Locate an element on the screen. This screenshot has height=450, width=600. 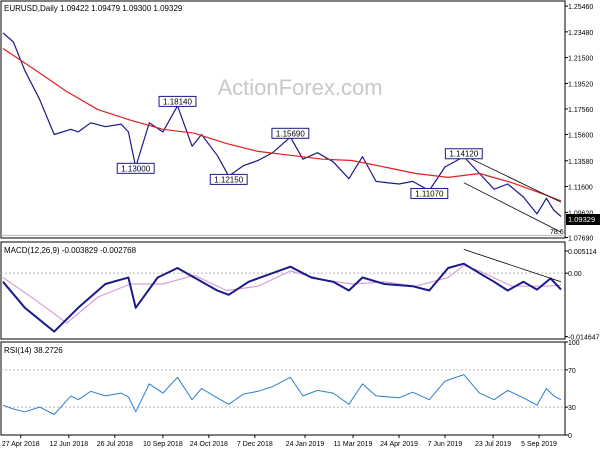
price-y-tick-label: 1.15600 is located at coordinates (580, 135).